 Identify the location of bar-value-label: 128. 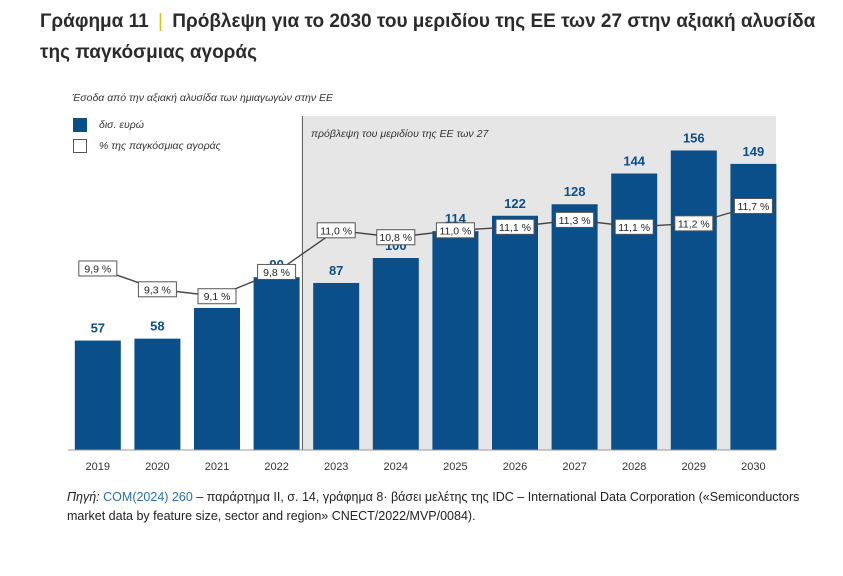
(575, 191).